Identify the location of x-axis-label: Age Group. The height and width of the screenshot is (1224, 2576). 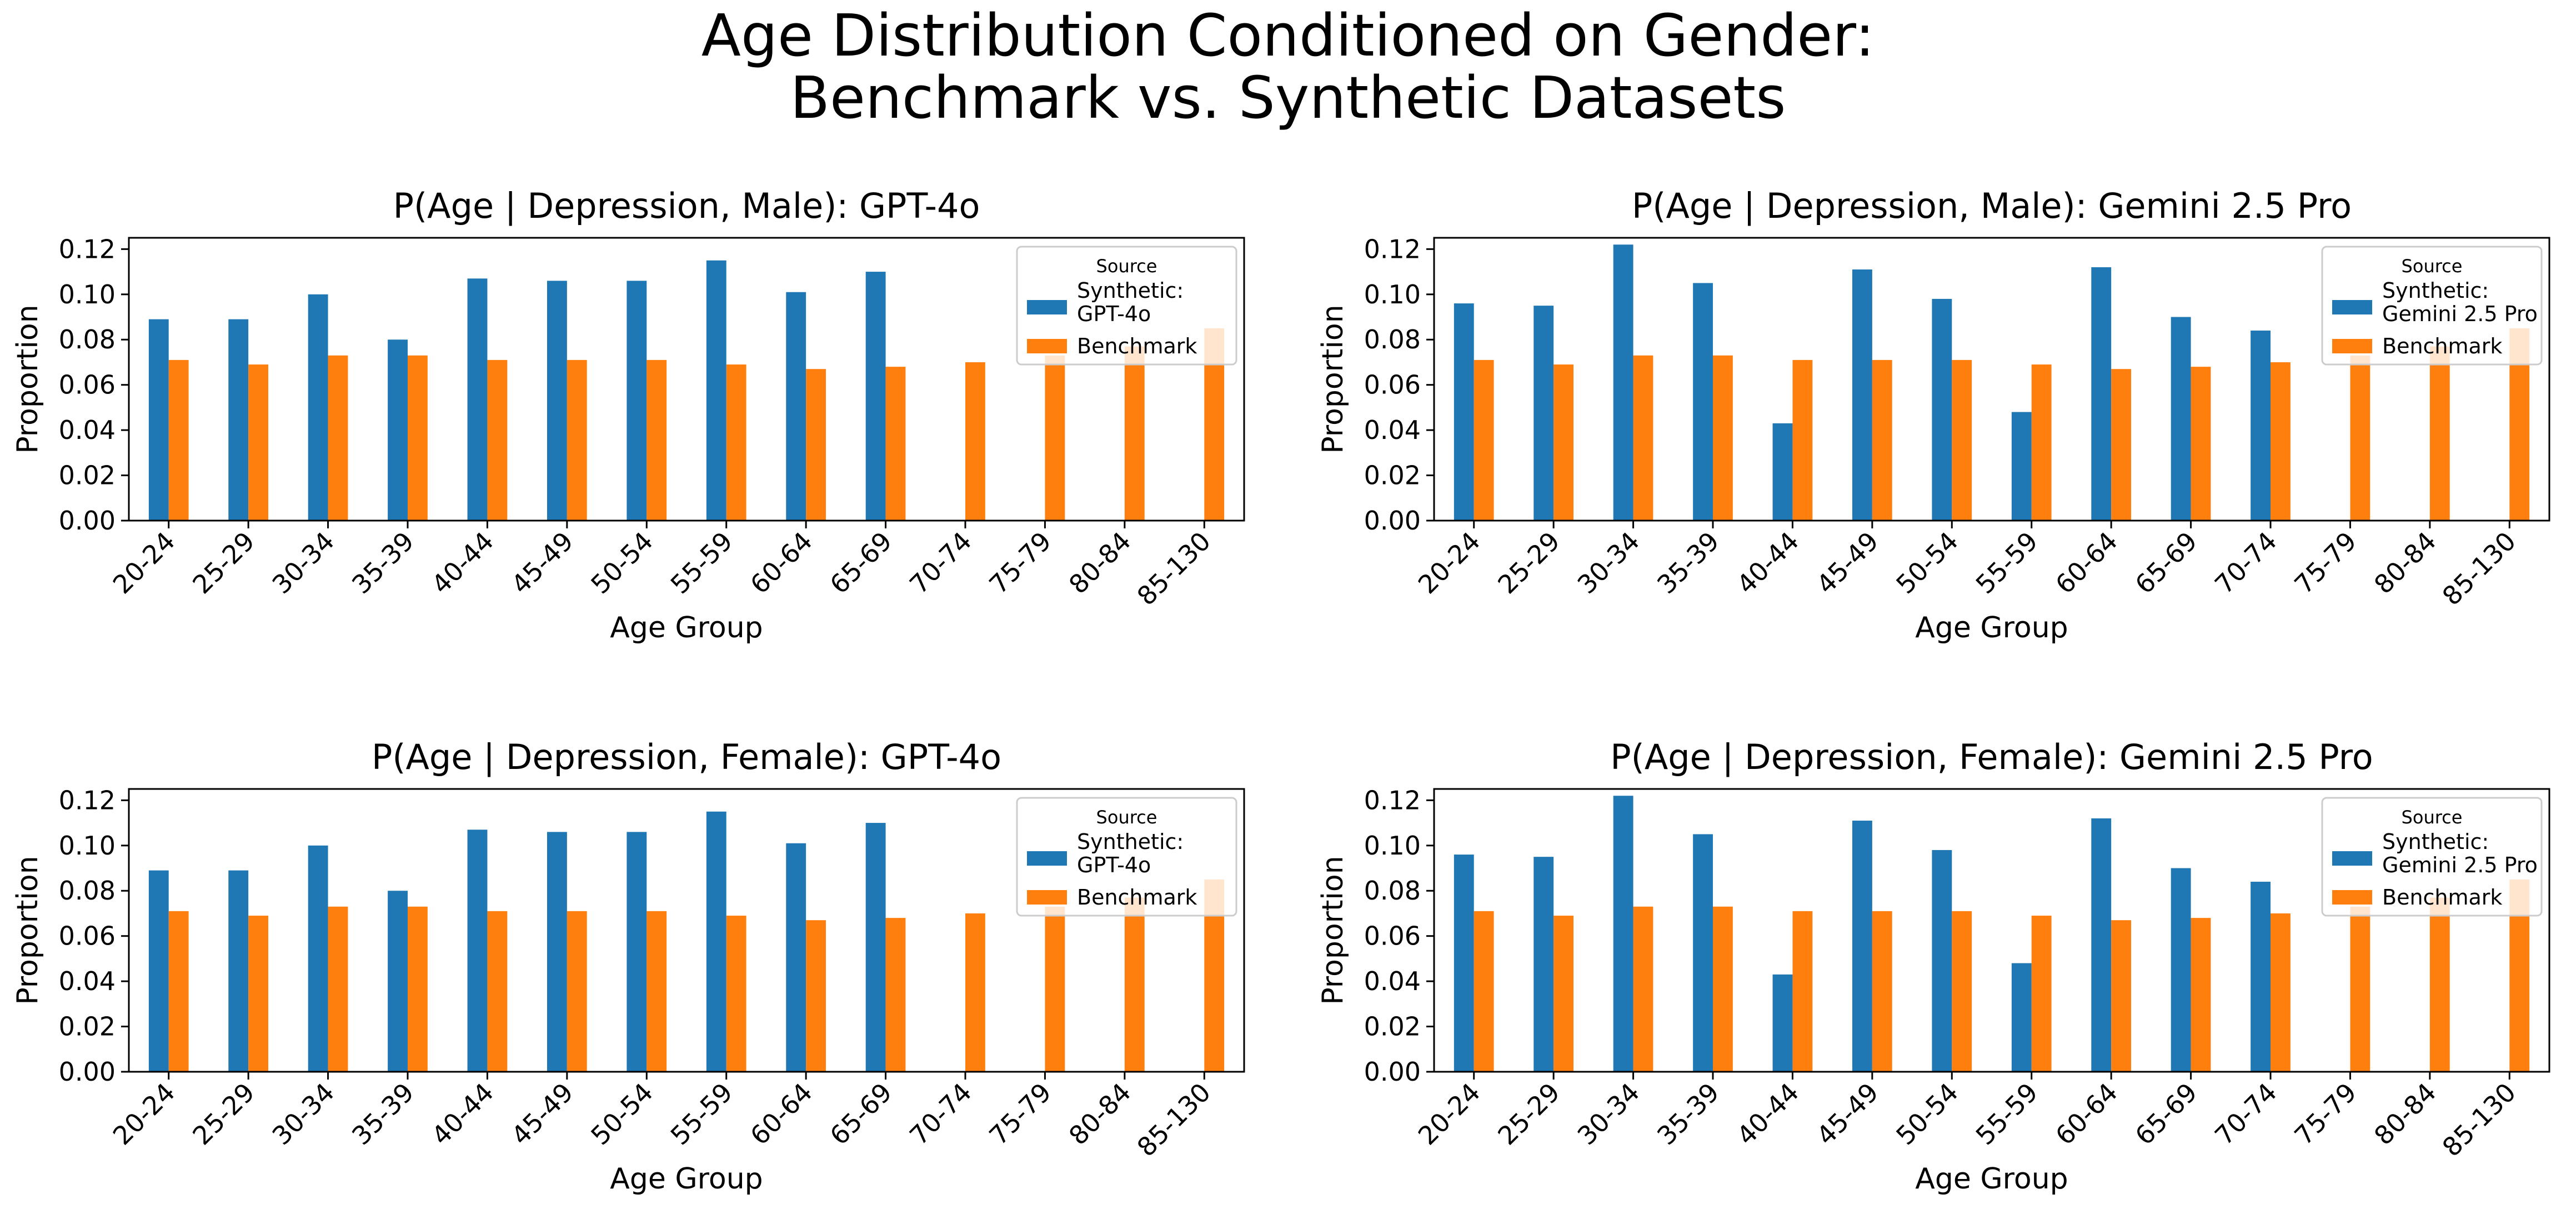
(686, 1179).